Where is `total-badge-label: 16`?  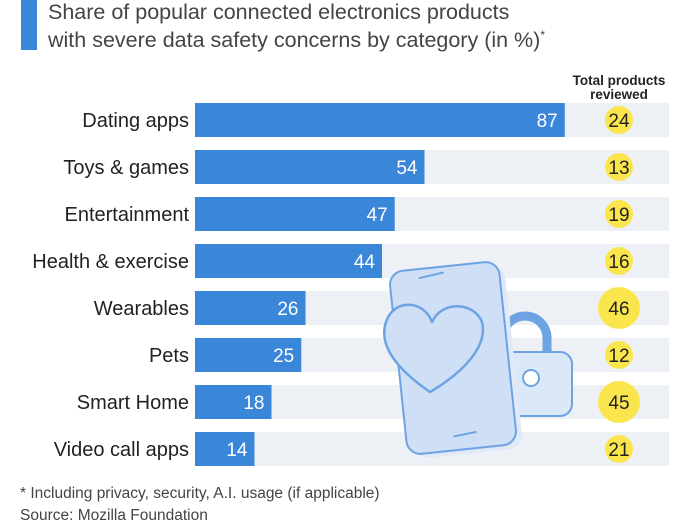 total-badge-label: 16 is located at coordinates (618, 262).